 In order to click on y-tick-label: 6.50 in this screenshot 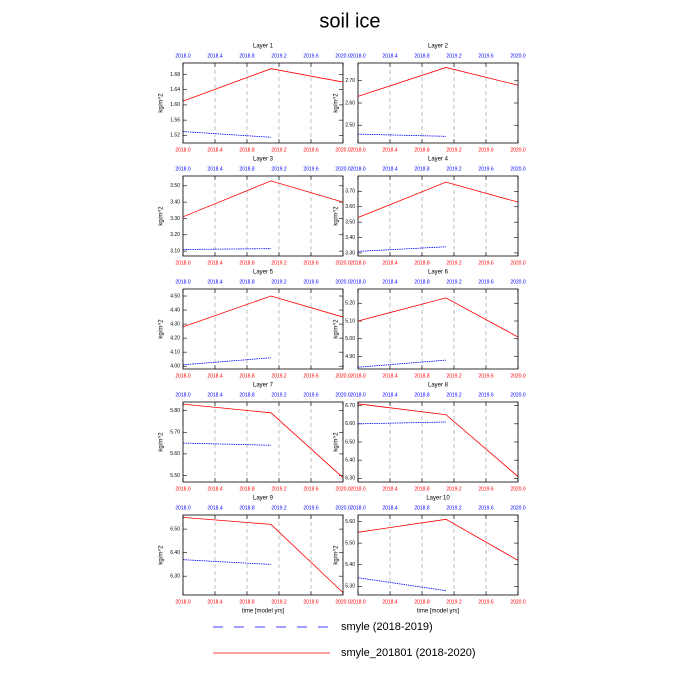, I will do `click(350, 442)`.